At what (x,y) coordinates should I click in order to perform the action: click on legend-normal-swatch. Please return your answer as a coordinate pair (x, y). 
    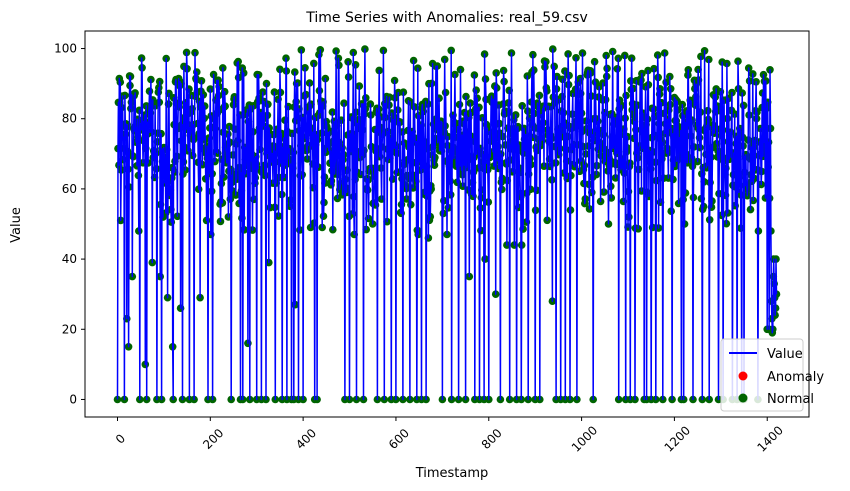
    Looking at the image, I should click on (743, 398).